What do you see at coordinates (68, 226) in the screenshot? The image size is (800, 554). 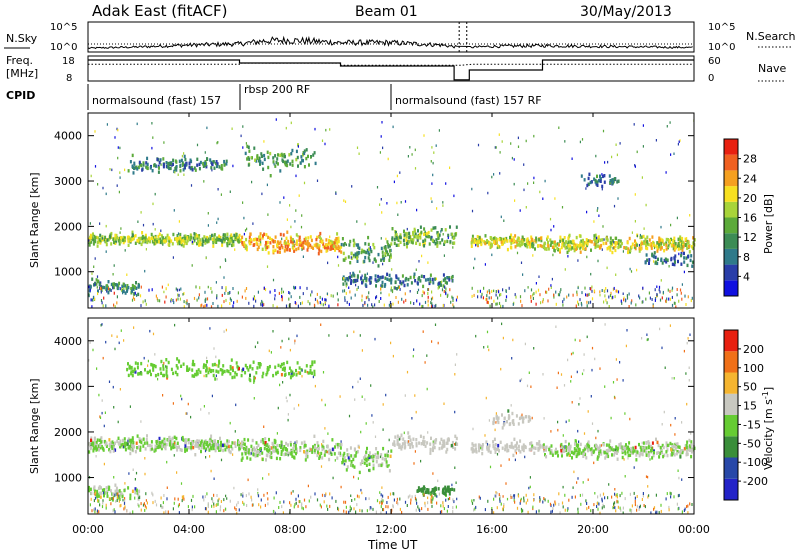 I see `y-tick-label: 2000` at bounding box center [68, 226].